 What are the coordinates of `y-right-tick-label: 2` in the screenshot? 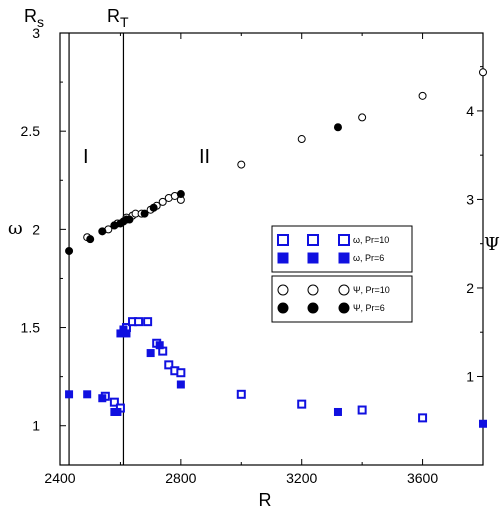 It's located at (470, 288).